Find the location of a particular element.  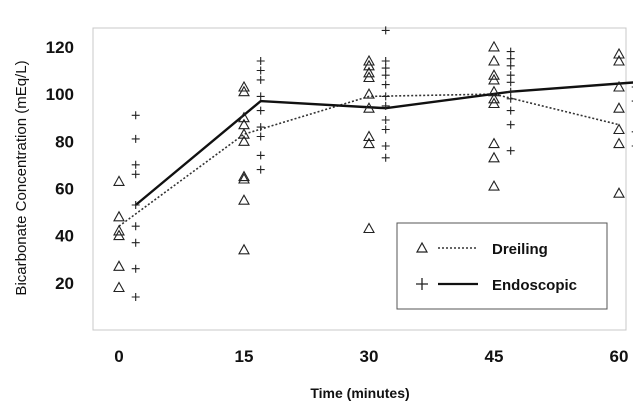

legend-triangle-icon is located at coordinates (422, 247).